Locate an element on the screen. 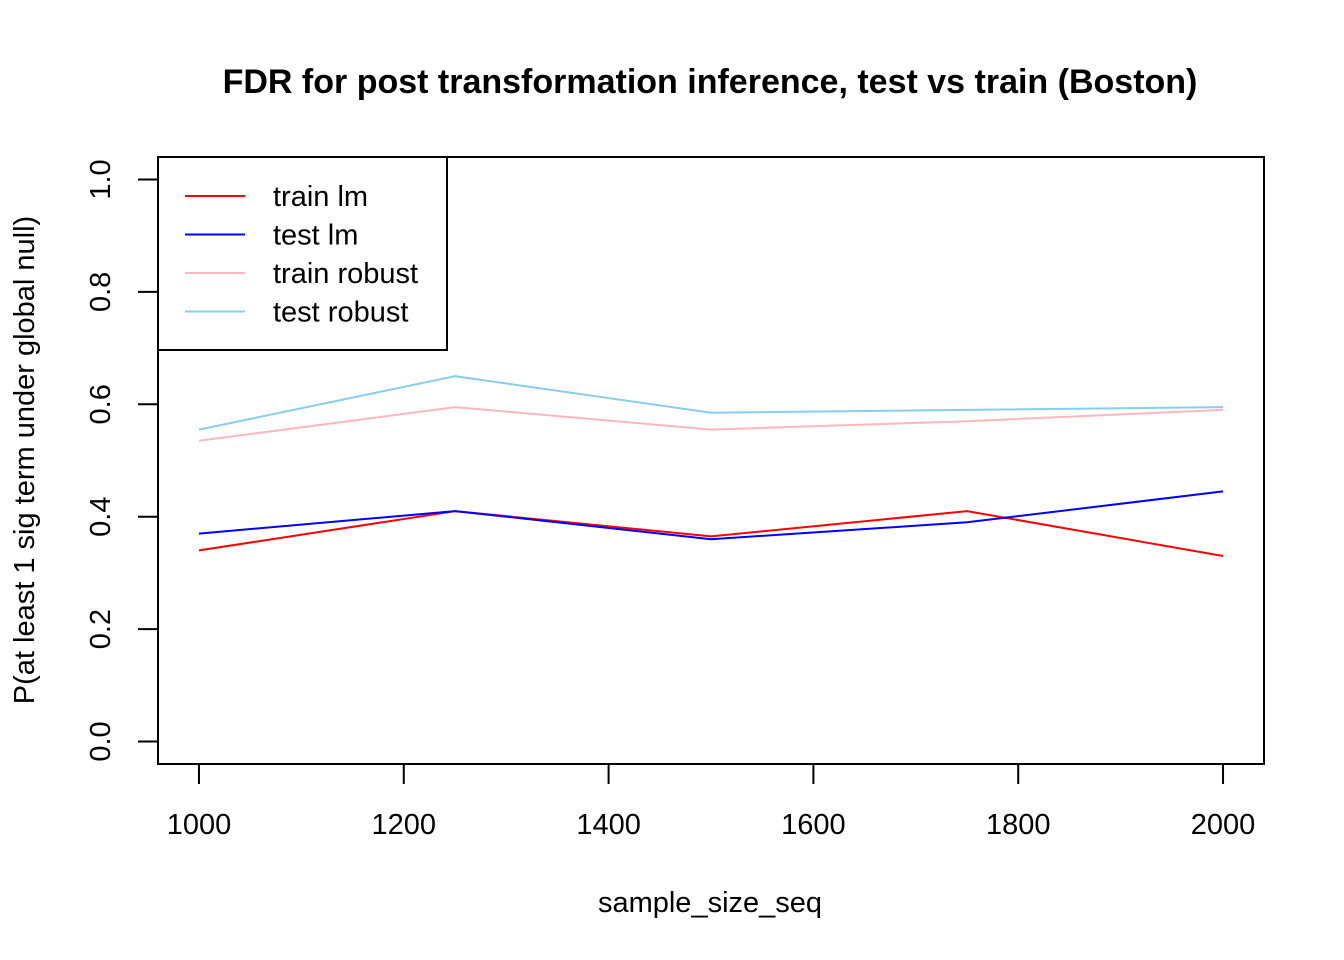 Image resolution: width=1344 pixels, height=960 pixels. series-line-test-lm is located at coordinates (711, 515).